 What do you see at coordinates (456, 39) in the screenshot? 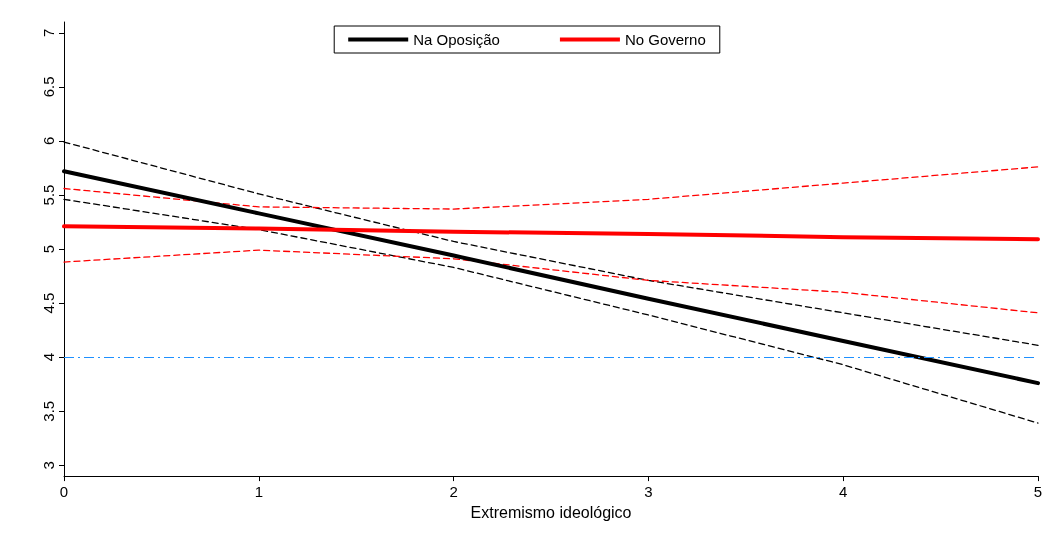
I see `legend-label: Na Oposição` at bounding box center [456, 39].